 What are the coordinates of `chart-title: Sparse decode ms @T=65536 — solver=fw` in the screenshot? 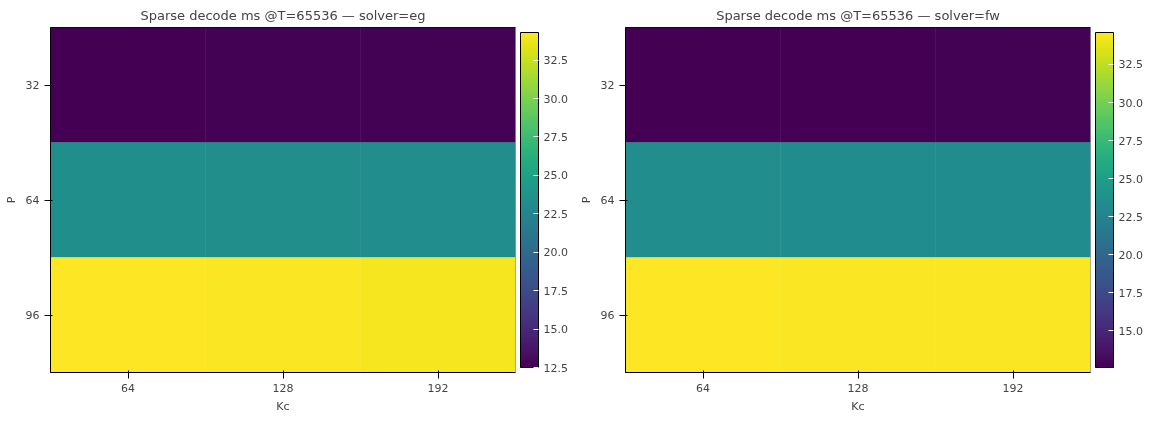 It's located at (858, 15).